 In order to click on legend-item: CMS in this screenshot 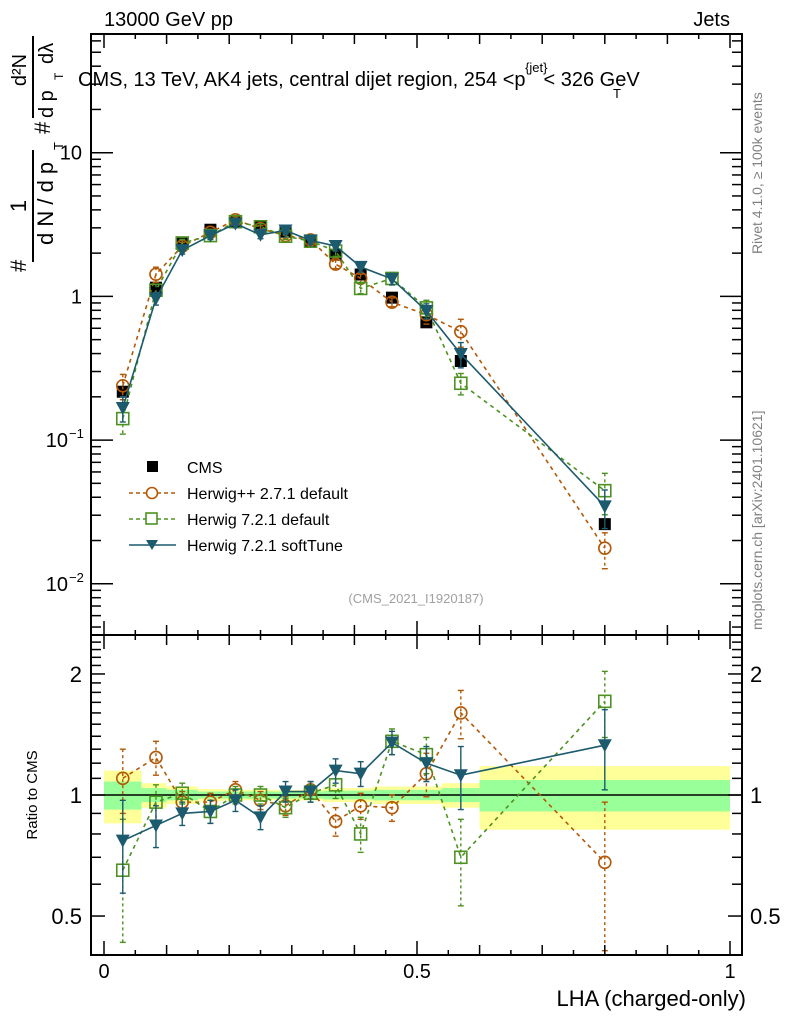, I will do `click(185, 468)`.